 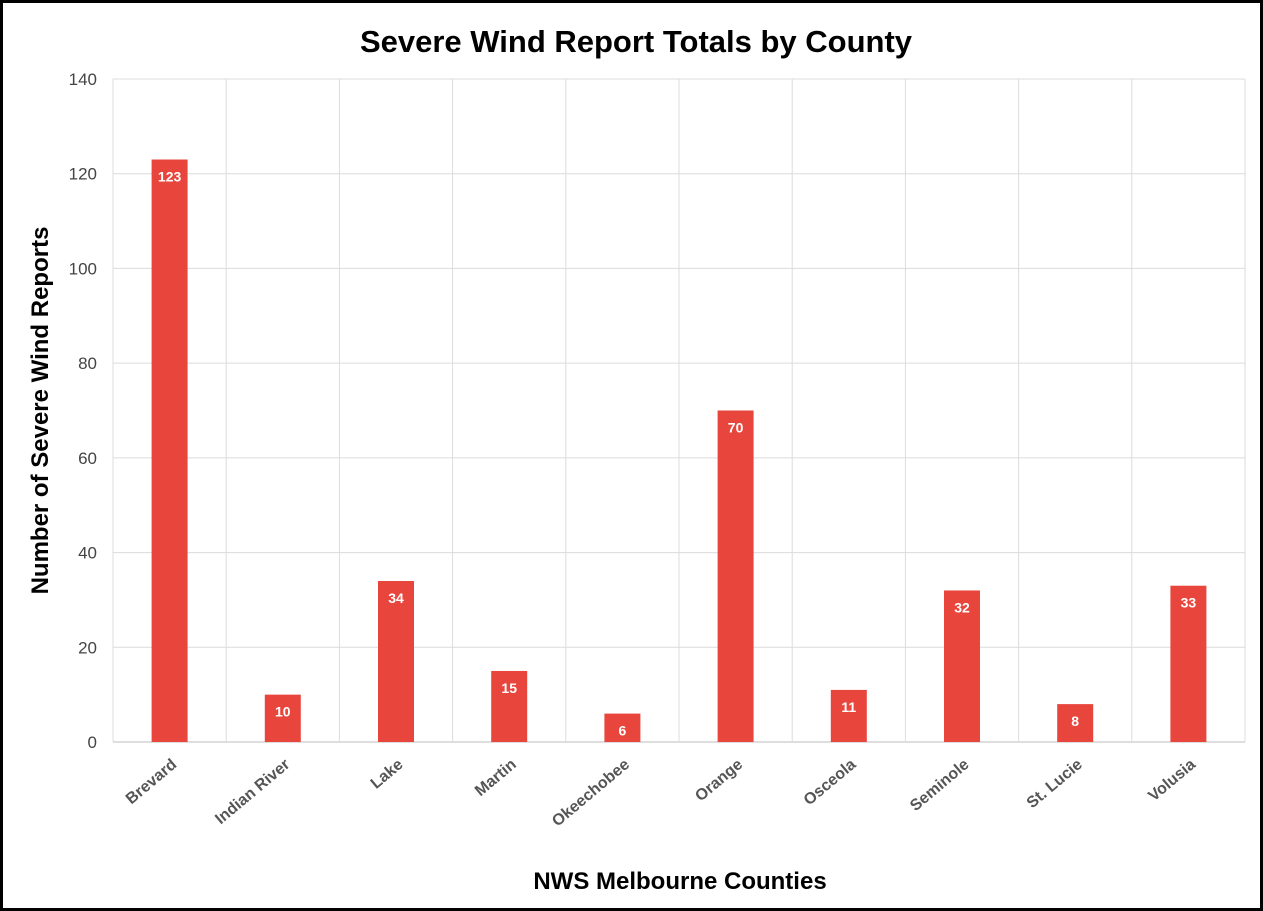 What do you see at coordinates (283, 712) in the screenshot?
I see `data-label: 10` at bounding box center [283, 712].